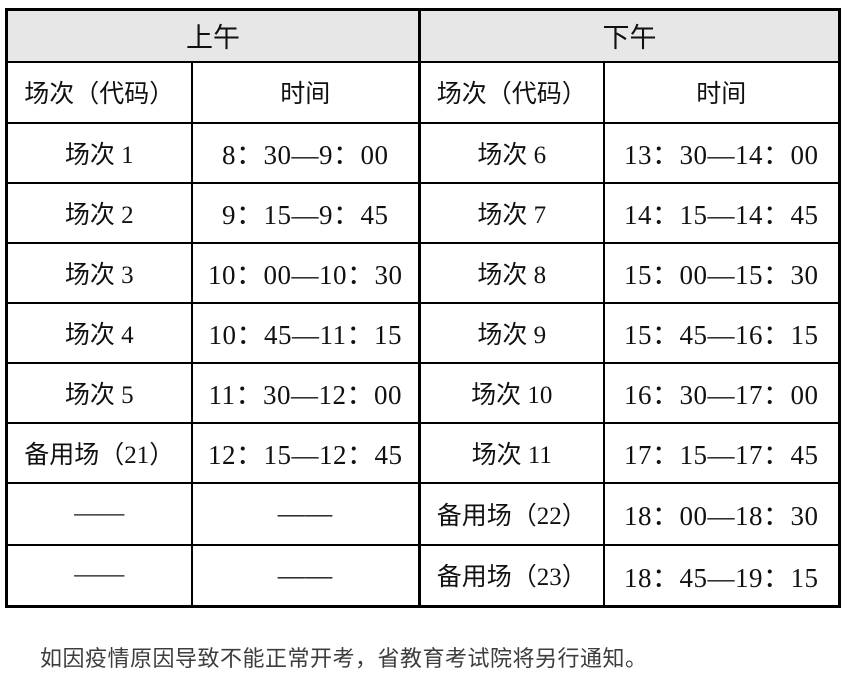 Image resolution: width=843 pixels, height=696 pixels. What do you see at coordinates (721, 392) in the screenshot?
I see `time-cell: 16：30—17：00` at bounding box center [721, 392].